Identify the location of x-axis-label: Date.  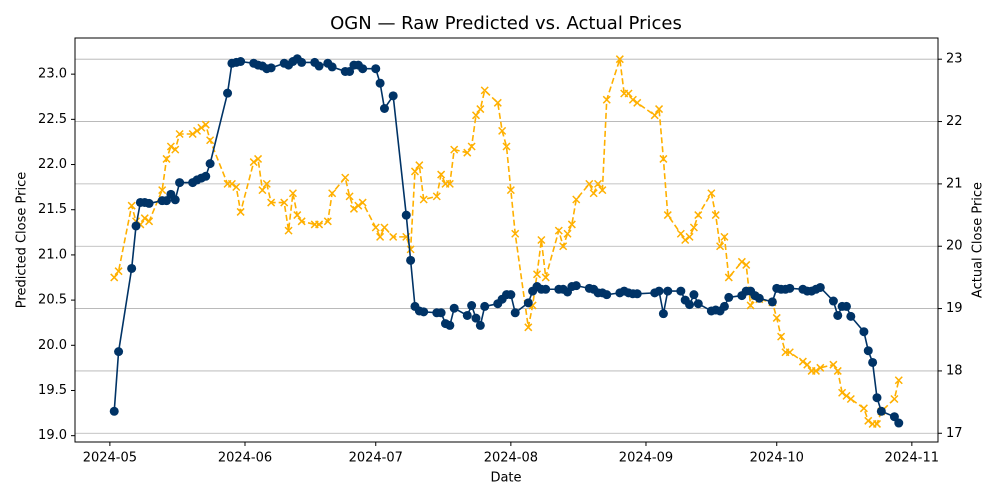
(505, 478).